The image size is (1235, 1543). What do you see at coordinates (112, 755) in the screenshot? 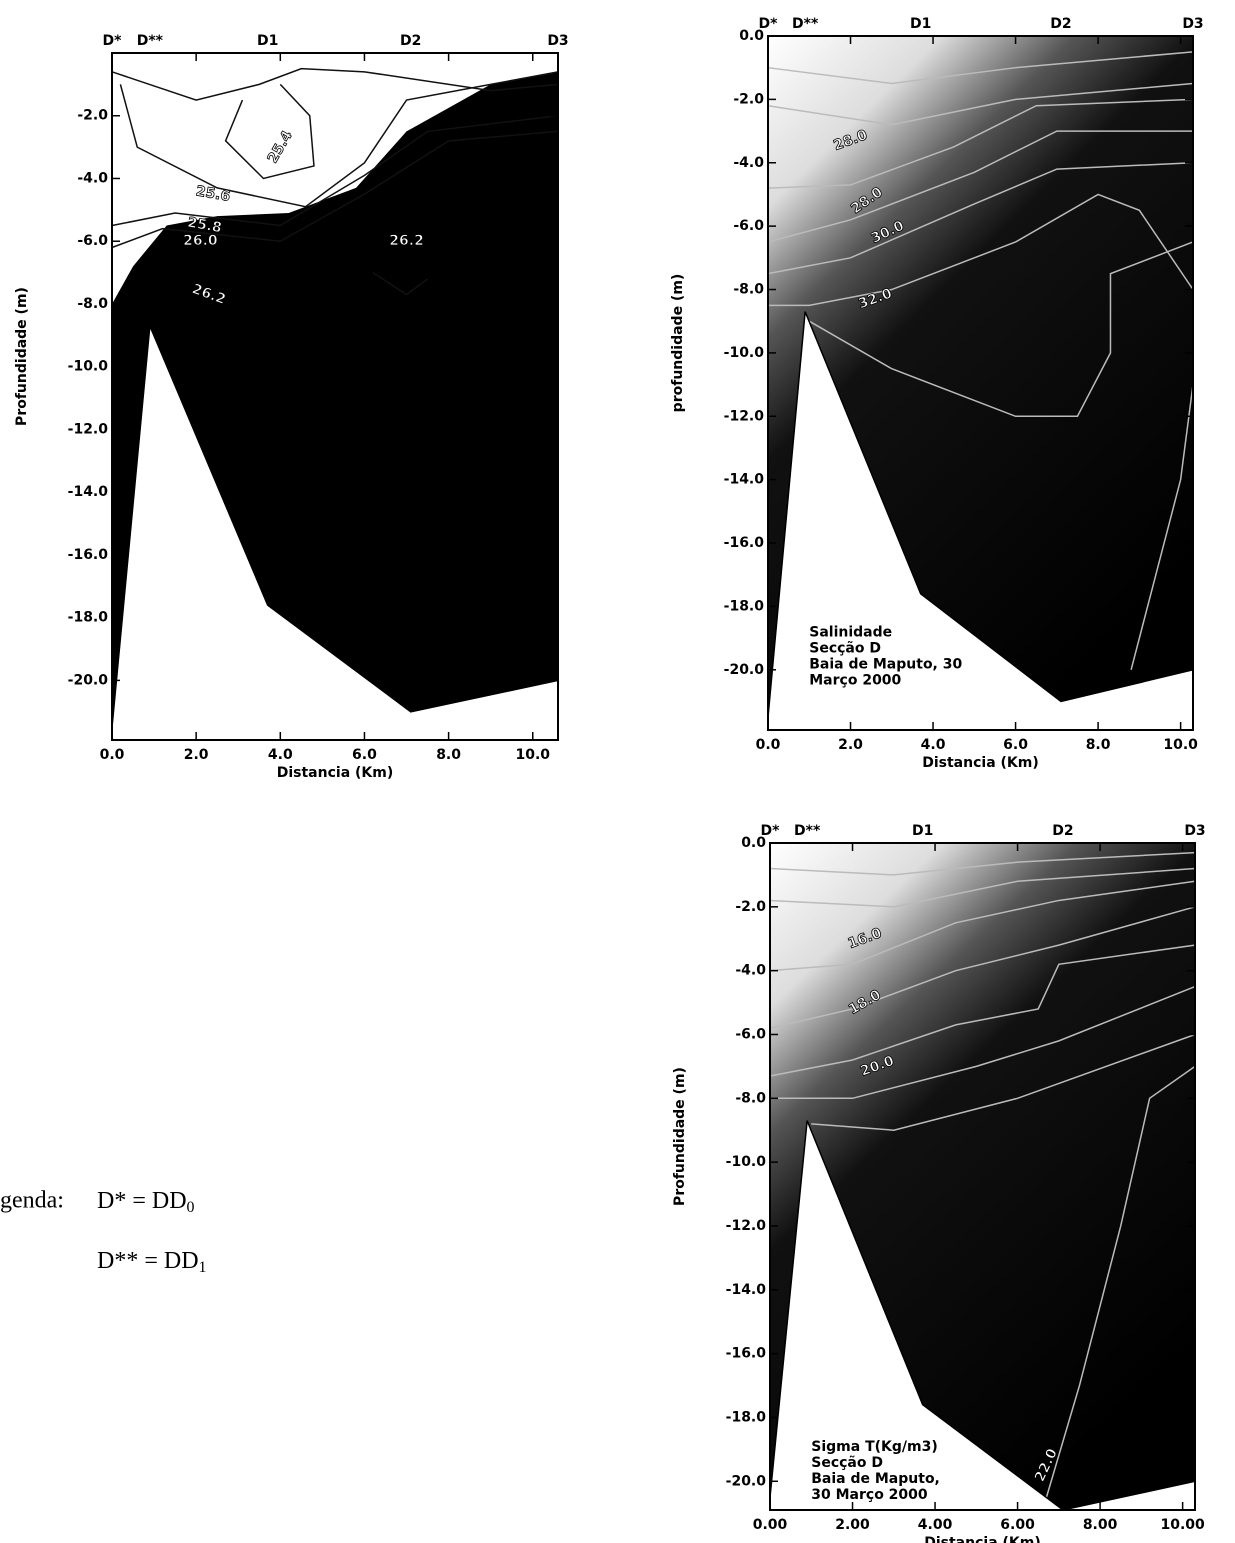
I see `x-tick-label: 0.0` at bounding box center [112, 755].